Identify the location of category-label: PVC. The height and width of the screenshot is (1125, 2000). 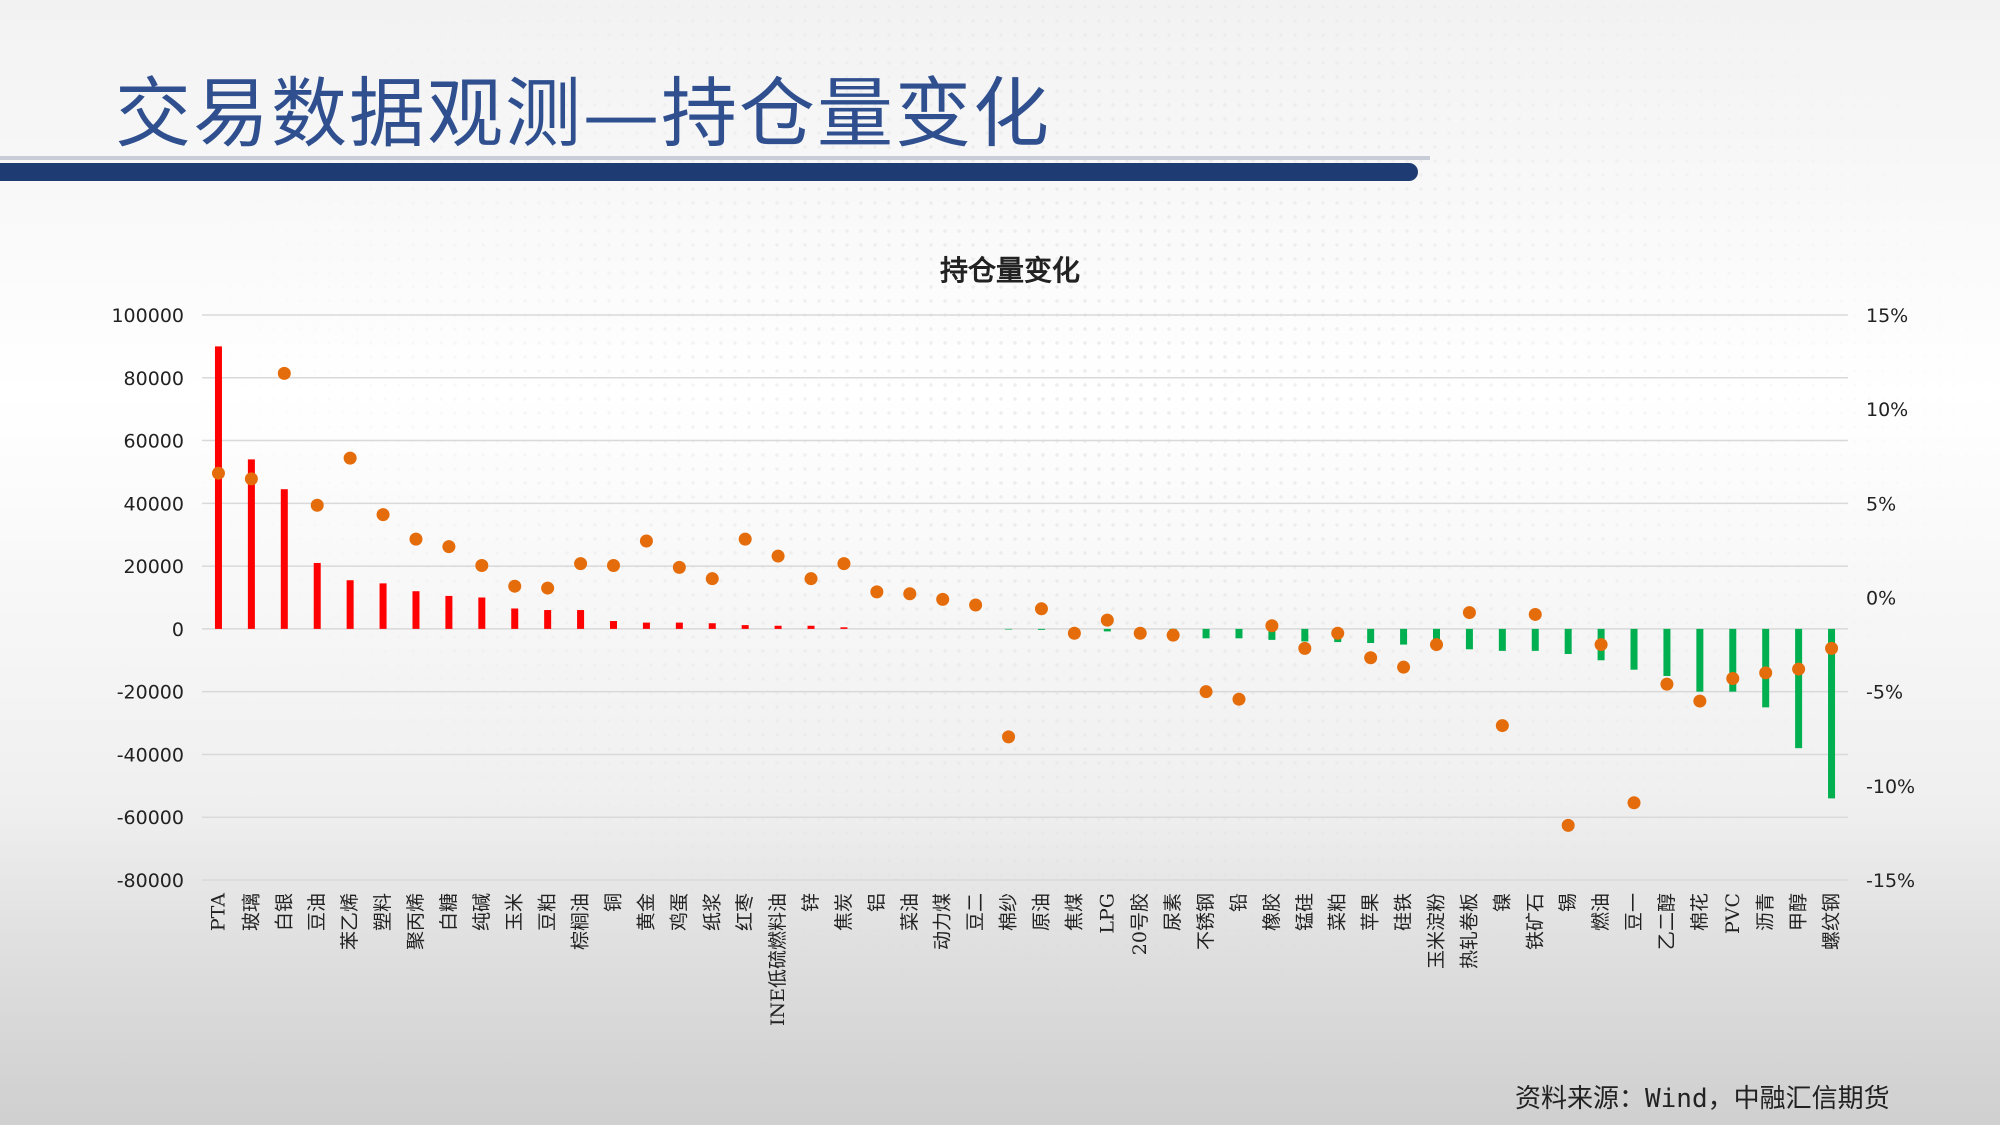
(1733, 913).